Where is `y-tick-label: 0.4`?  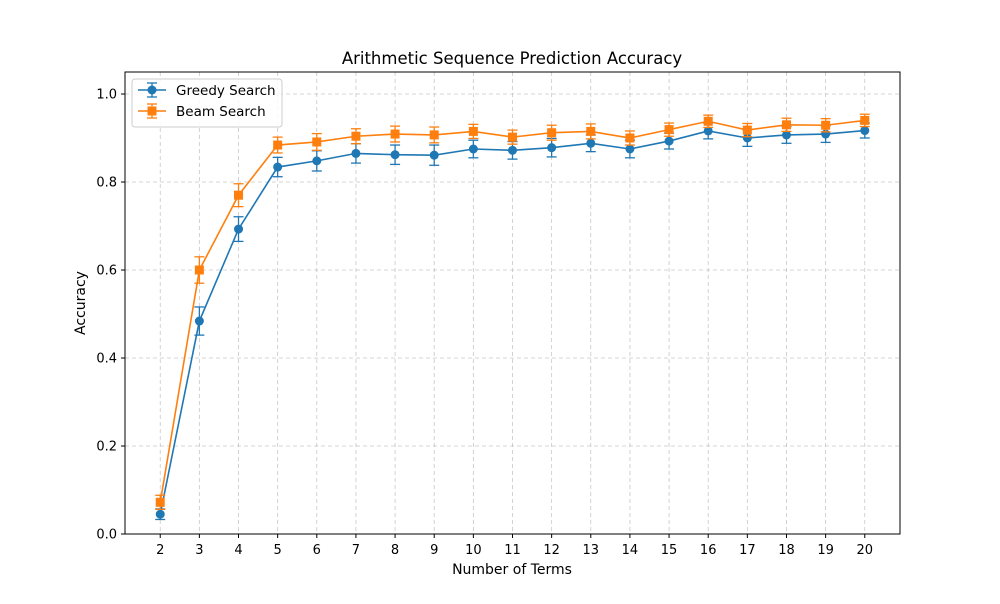 y-tick-label: 0.4 is located at coordinates (106, 359).